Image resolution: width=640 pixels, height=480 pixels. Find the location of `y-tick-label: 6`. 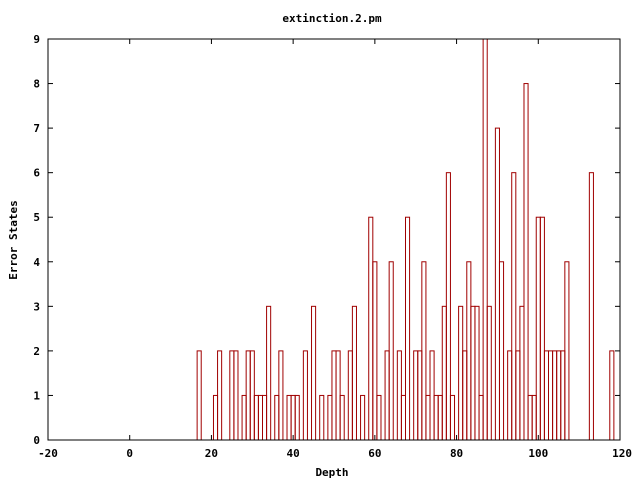

y-tick-label: 6 is located at coordinates (36, 173).